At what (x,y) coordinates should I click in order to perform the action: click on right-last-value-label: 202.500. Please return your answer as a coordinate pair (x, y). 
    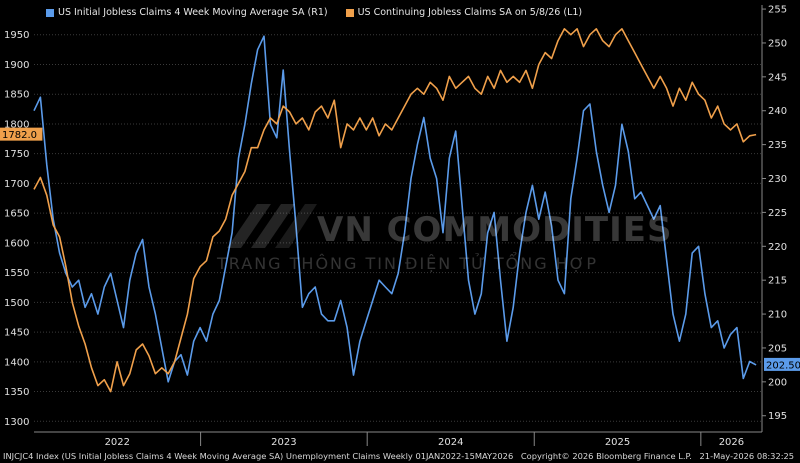
    Looking at the image, I should click on (783, 365).